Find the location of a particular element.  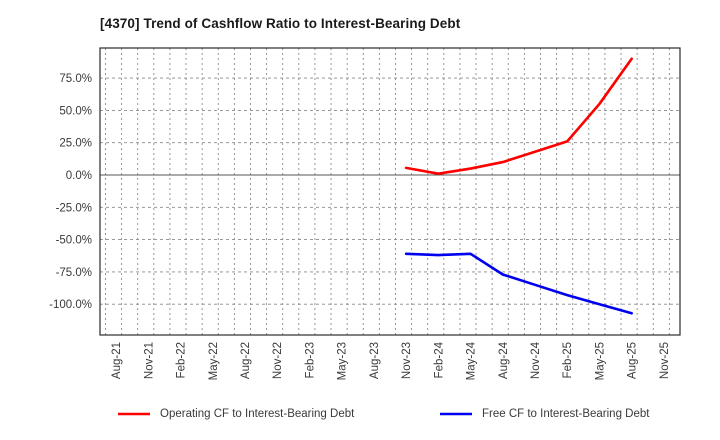

x-axis-tick-label: Aug-22 is located at coordinates (246, 360).